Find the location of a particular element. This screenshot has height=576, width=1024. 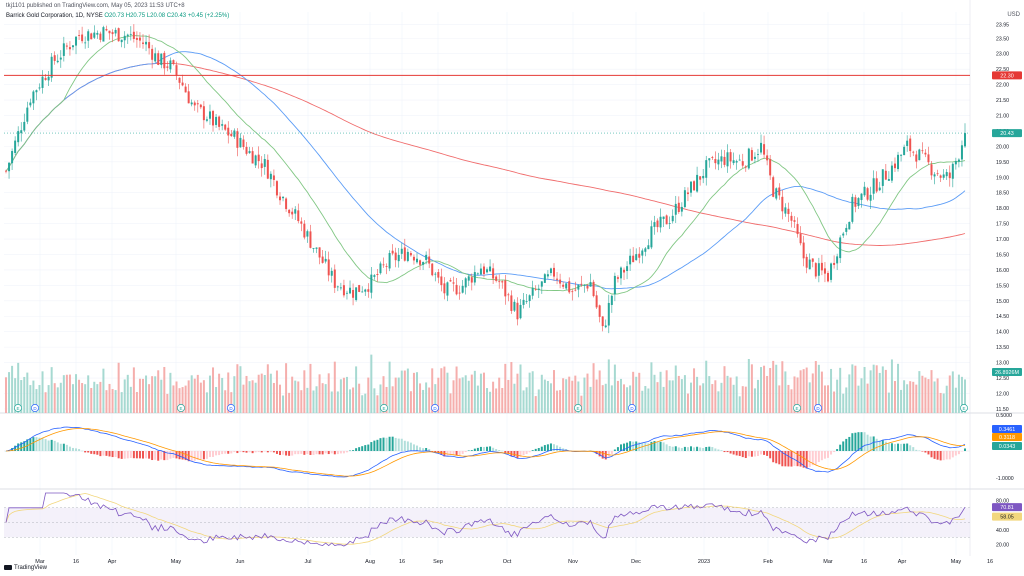

y-tick-label: 16.00 is located at coordinates (1002, 271).